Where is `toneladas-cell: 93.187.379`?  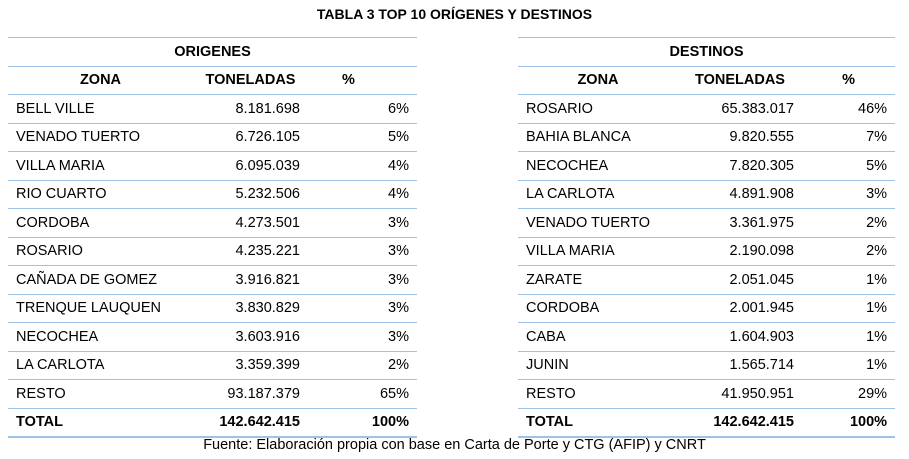
toneladas-cell: 93.187.379 is located at coordinates (250, 394).